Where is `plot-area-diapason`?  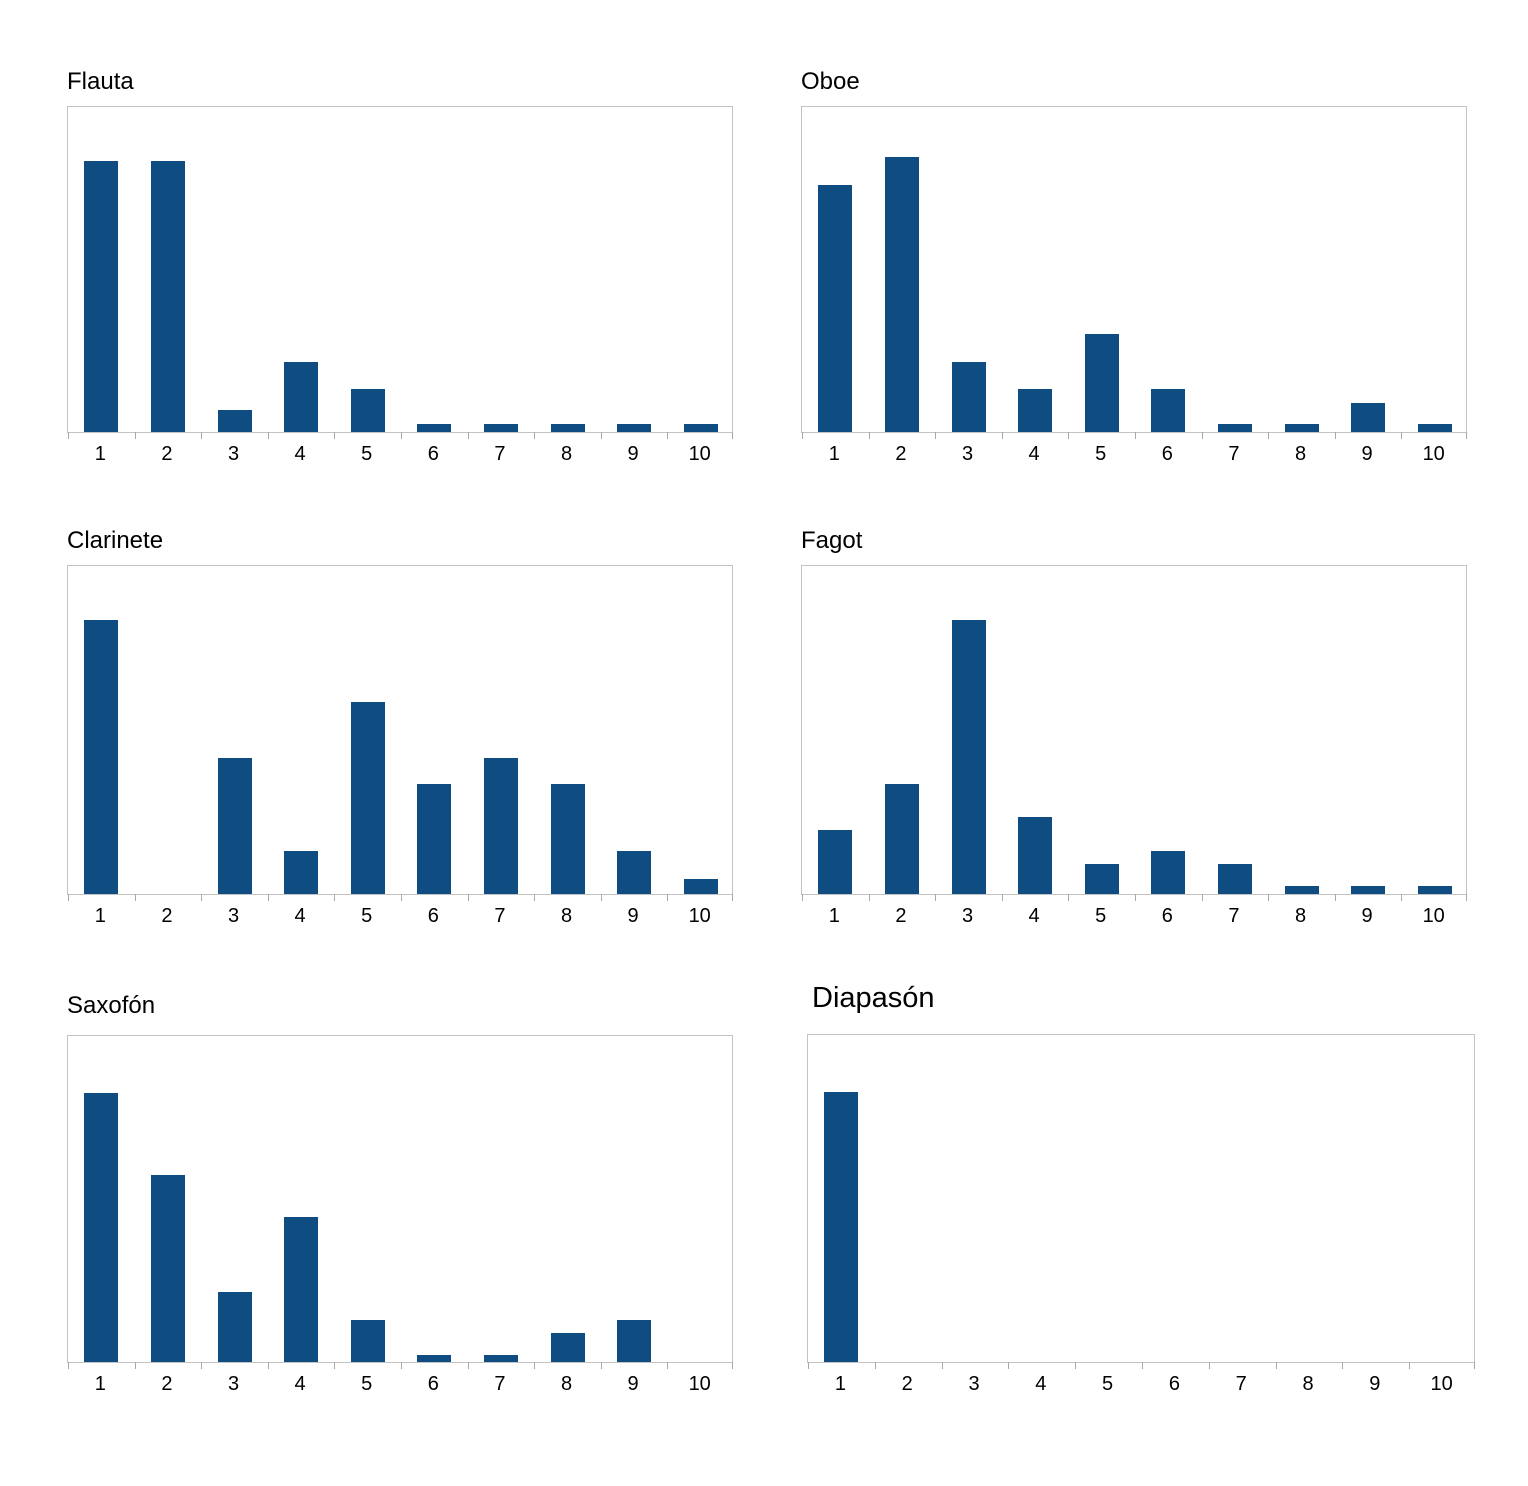 plot-area-diapason is located at coordinates (1141, 1201).